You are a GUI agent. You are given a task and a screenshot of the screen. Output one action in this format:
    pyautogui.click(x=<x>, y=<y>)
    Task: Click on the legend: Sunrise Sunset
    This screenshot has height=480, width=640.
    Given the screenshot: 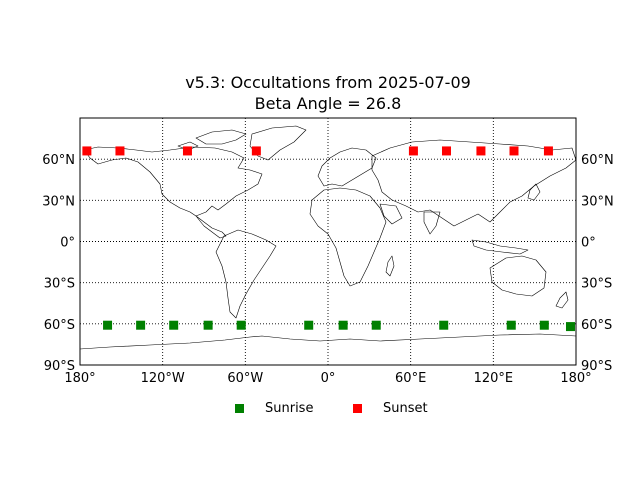 What is the action you would take?
    pyautogui.click(x=320, y=409)
    